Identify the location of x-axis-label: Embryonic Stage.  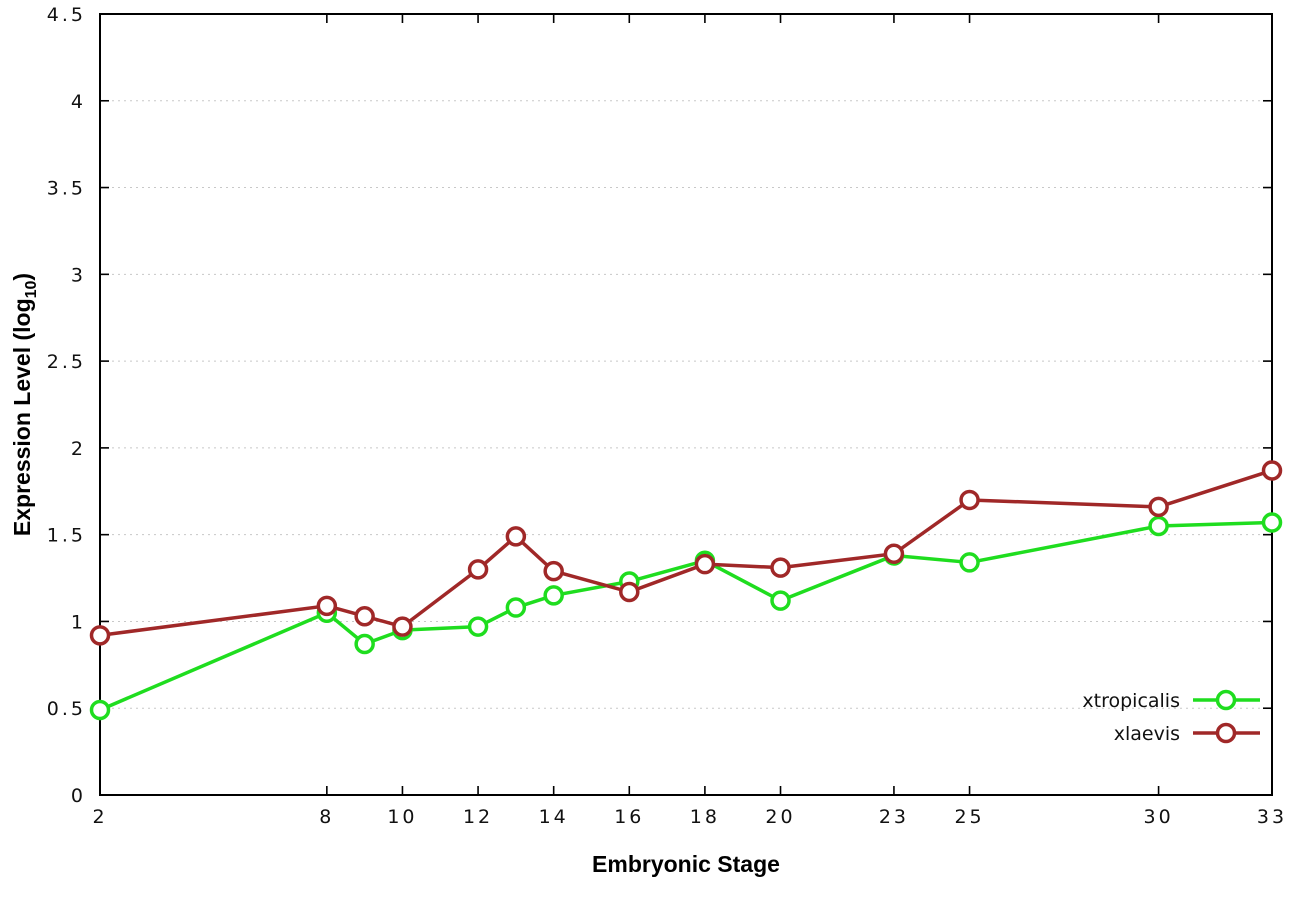
(686, 864).